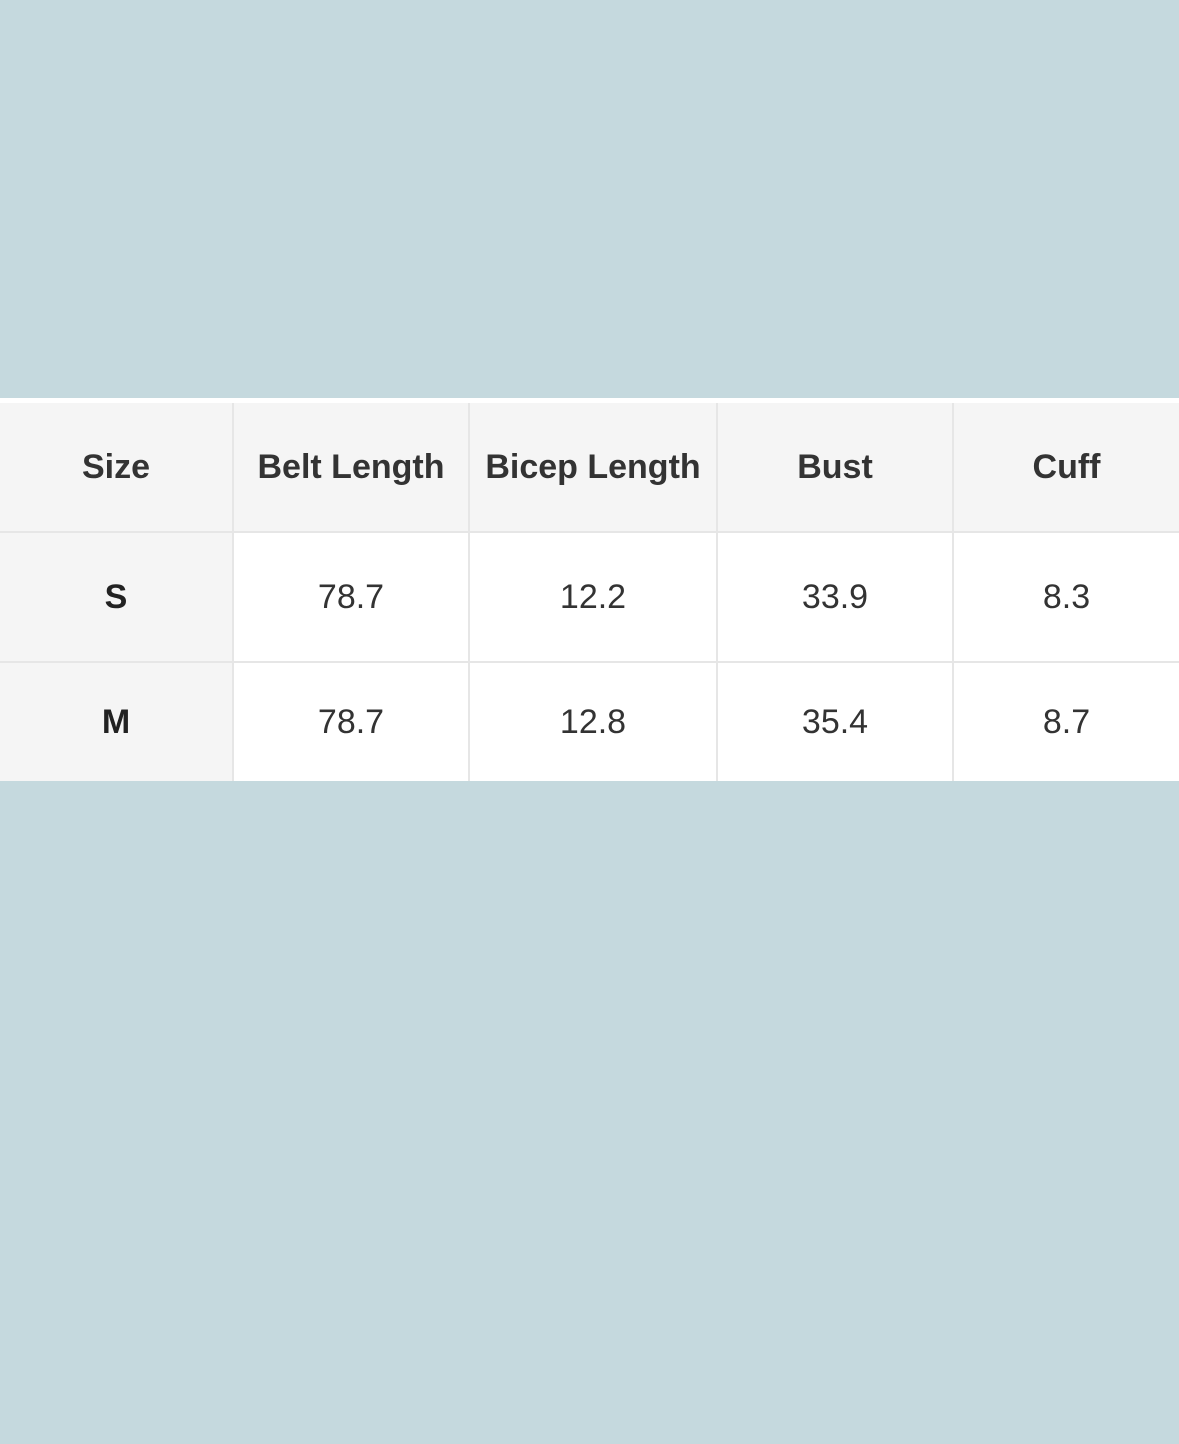 This screenshot has height=1444, width=1179. What do you see at coordinates (351, 468) in the screenshot?
I see `header-belt-length: Belt Length` at bounding box center [351, 468].